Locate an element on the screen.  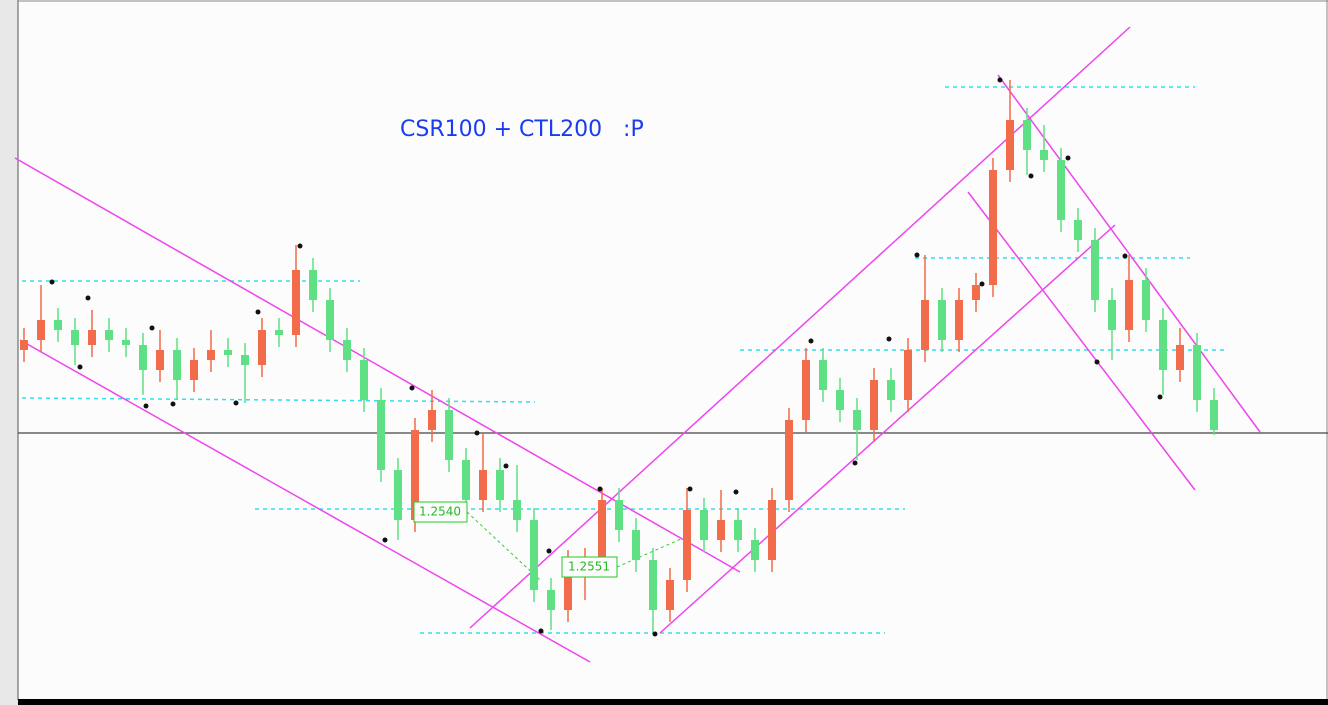
left-frame is located at coordinates (9, 352).